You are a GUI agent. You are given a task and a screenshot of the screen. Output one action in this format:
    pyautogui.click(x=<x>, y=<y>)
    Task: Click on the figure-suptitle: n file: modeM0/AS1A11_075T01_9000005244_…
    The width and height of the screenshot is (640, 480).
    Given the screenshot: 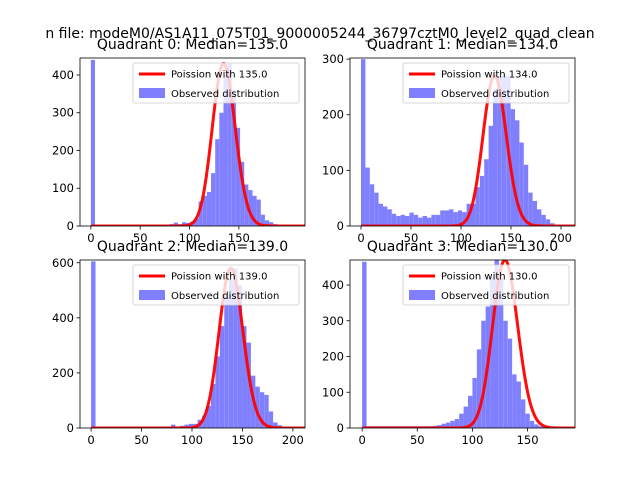 What is the action you would take?
    pyautogui.click(x=319, y=34)
    